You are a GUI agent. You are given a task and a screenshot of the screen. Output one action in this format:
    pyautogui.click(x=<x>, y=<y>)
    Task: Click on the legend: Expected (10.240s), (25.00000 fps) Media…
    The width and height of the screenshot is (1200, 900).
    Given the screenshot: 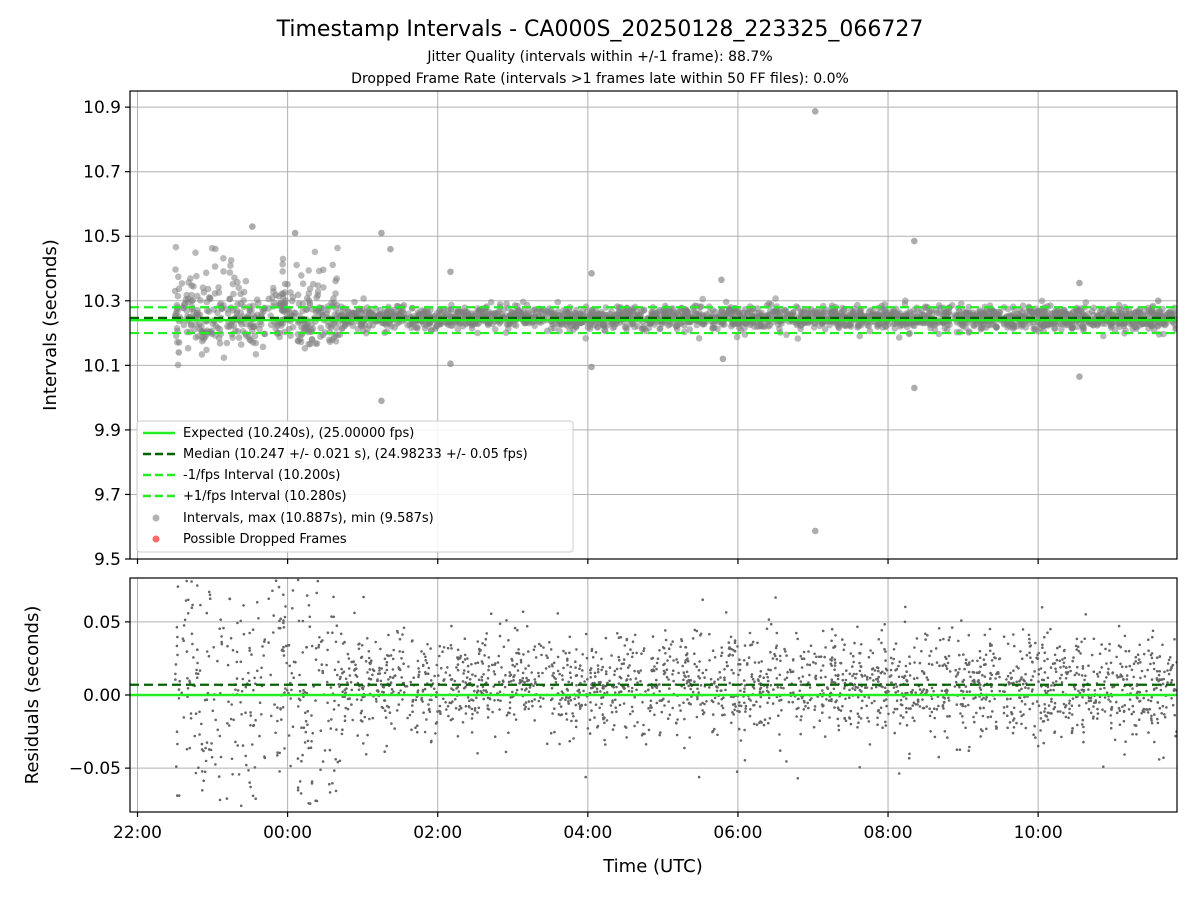 What is the action you would take?
    pyautogui.click(x=355, y=486)
    